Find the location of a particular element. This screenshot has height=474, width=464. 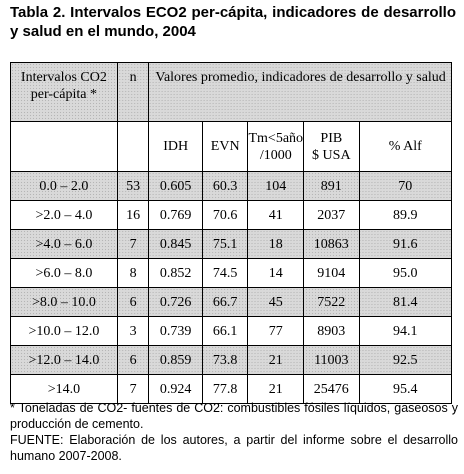

data-cell: 77.8 is located at coordinates (225, 389).